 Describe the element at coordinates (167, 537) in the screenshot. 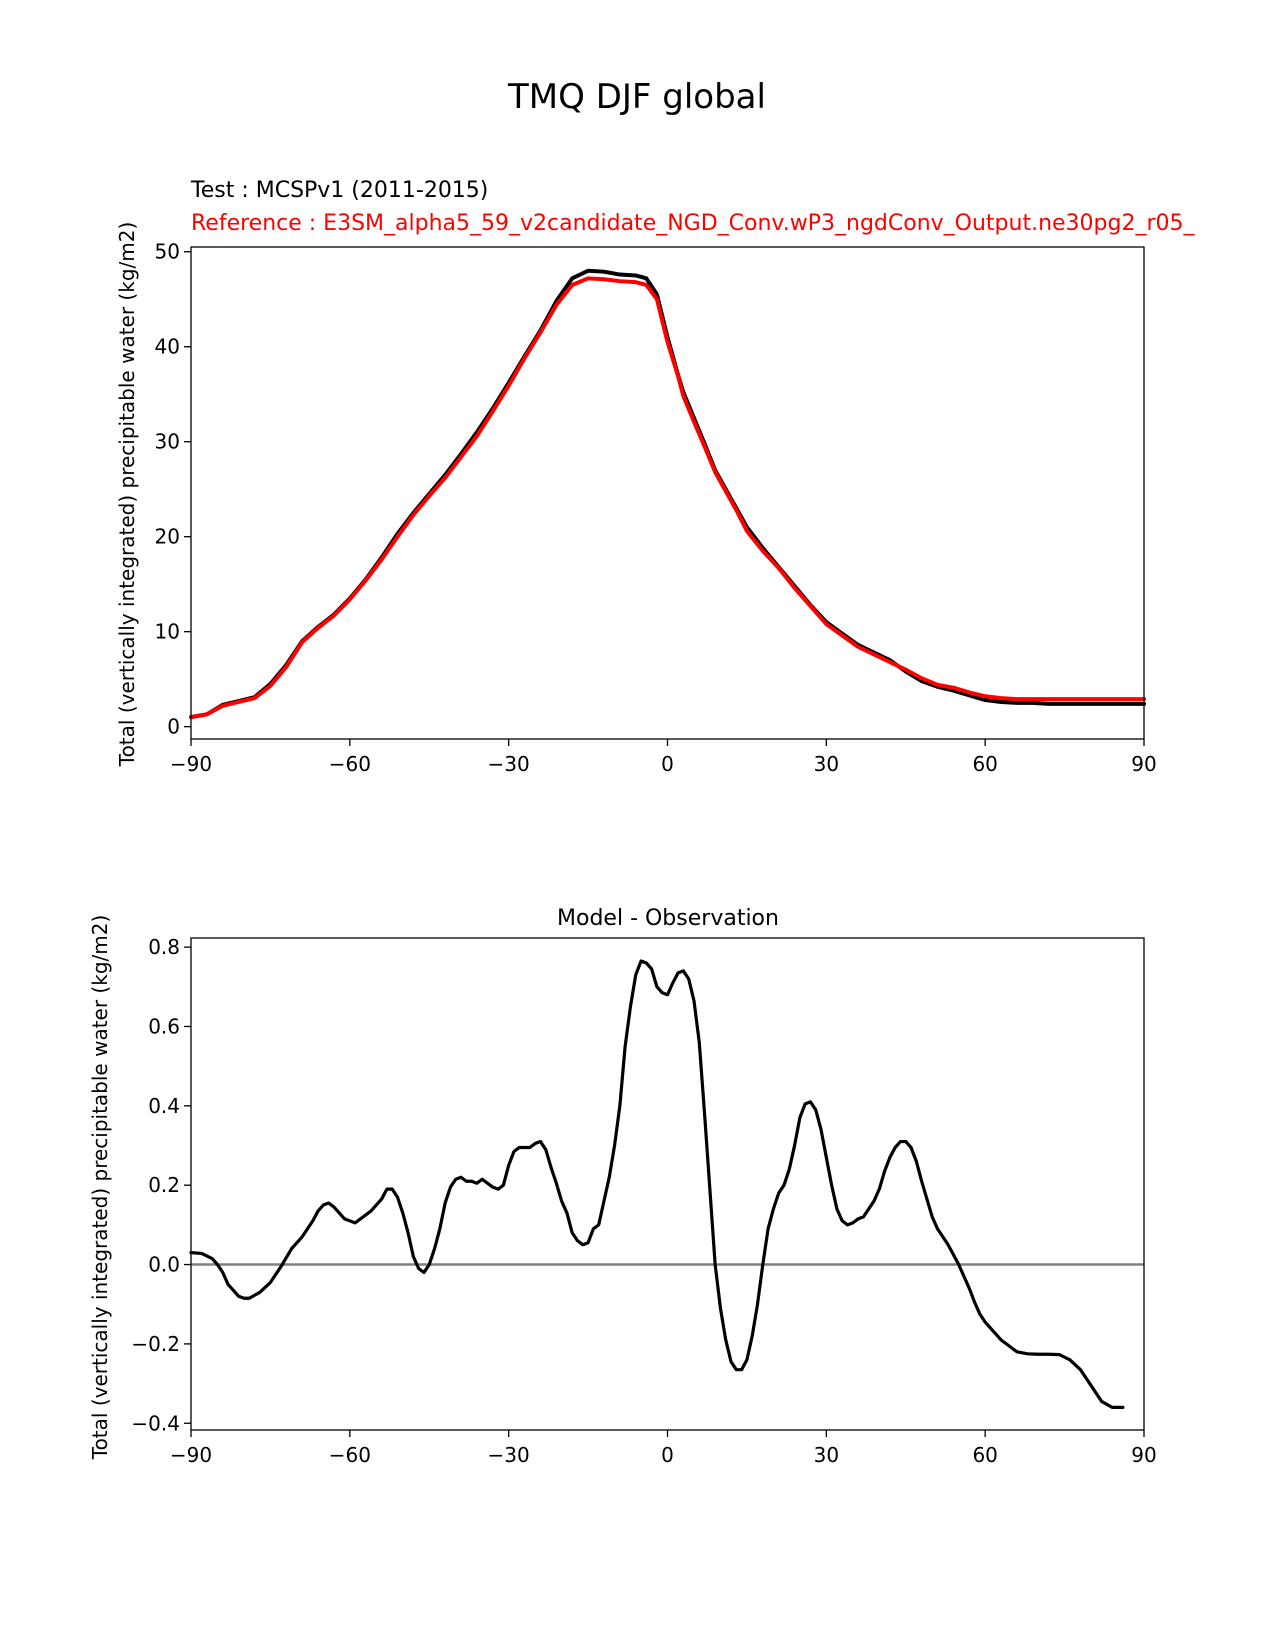

I see `y-tick-label: 20` at that location.